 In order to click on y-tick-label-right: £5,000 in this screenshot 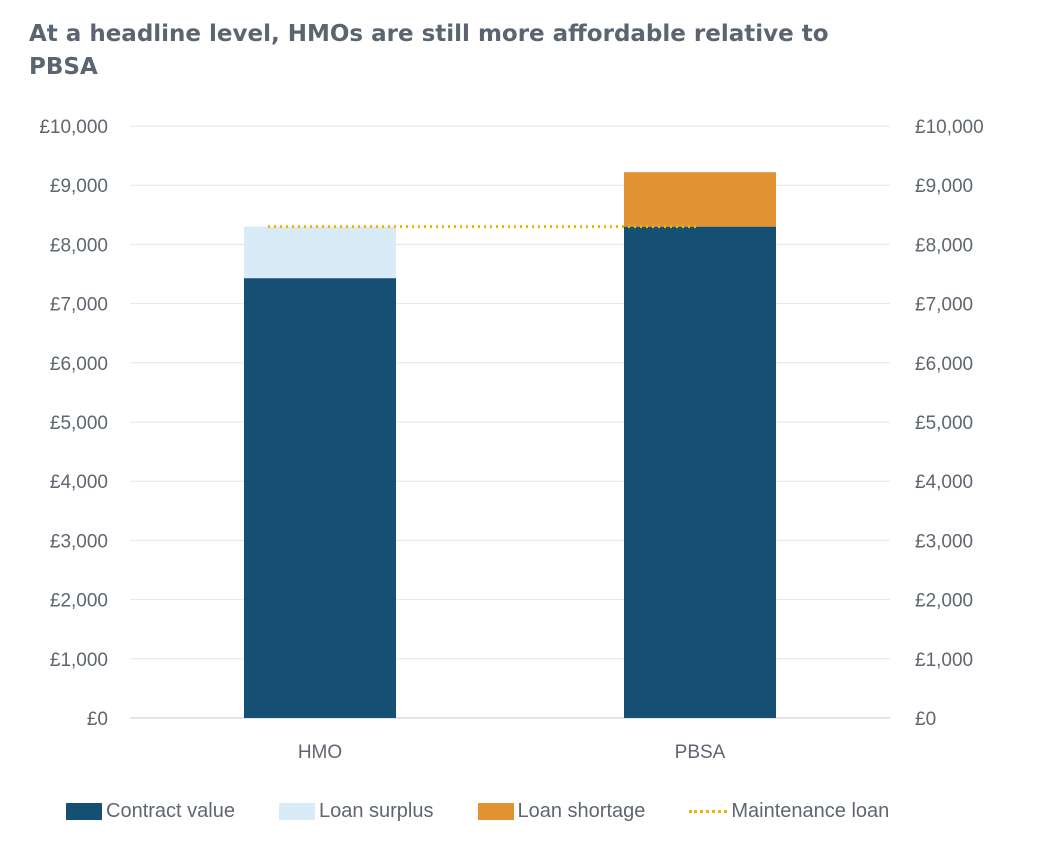, I will do `click(944, 423)`.